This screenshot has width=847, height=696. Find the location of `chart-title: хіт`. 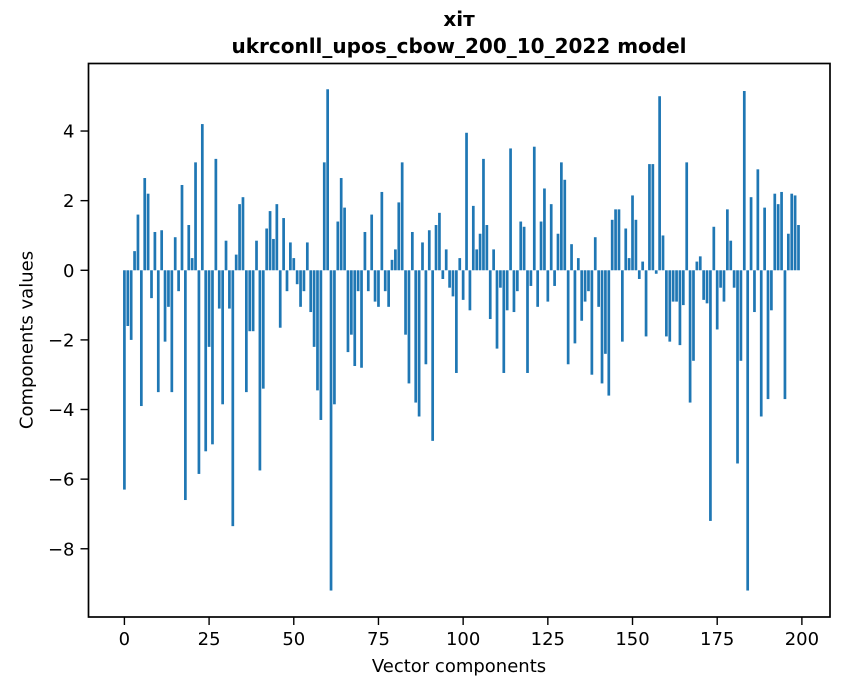

chart-title: хіт is located at coordinates (459, 19).